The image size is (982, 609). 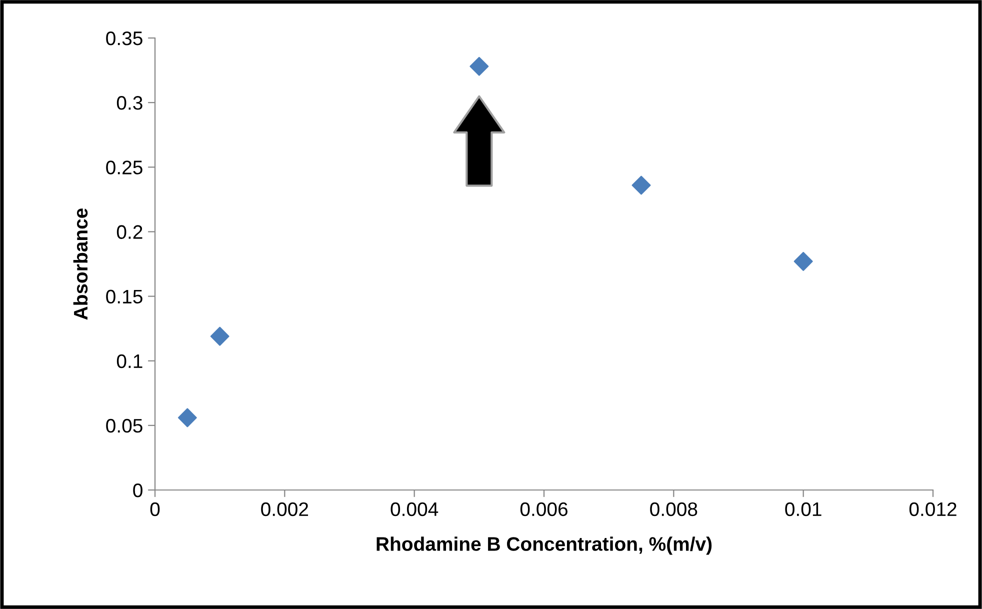 What do you see at coordinates (137, 490) in the screenshot?
I see `y-tick-label: 0` at bounding box center [137, 490].